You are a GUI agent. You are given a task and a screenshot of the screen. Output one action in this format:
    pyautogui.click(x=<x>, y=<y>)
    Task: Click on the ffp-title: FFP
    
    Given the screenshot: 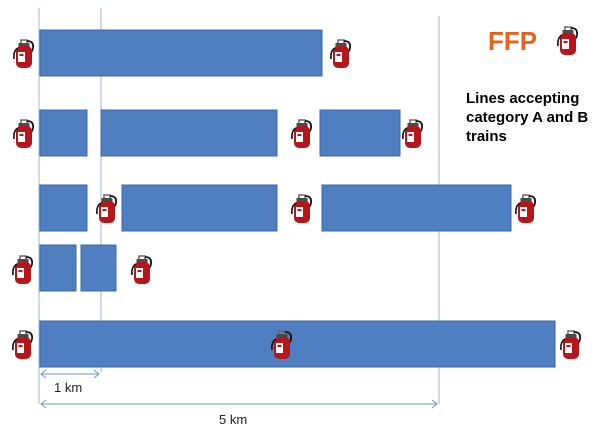 What is the action you would take?
    pyautogui.click(x=513, y=41)
    